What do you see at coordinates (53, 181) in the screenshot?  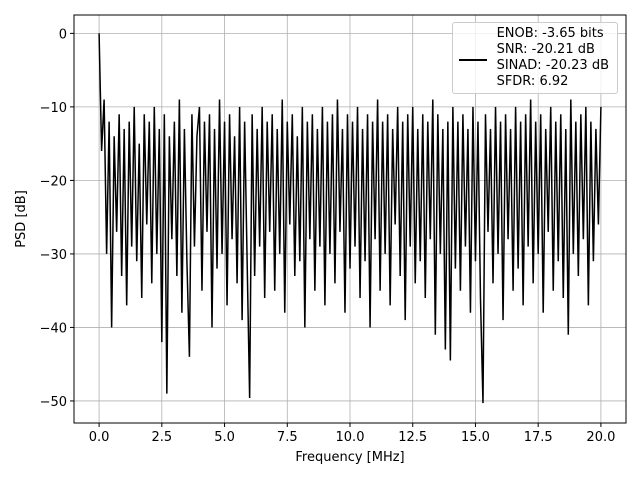 I see `y-tick-label: −20` at bounding box center [53, 181].